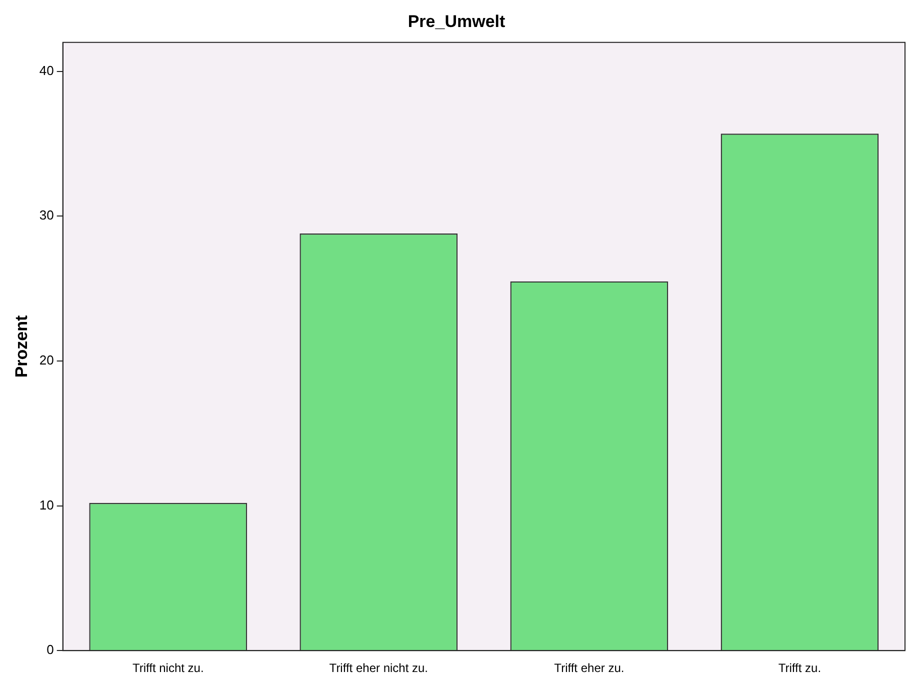  Describe the element at coordinates (50, 650) in the screenshot. I see `y-tick-label: 0` at that location.